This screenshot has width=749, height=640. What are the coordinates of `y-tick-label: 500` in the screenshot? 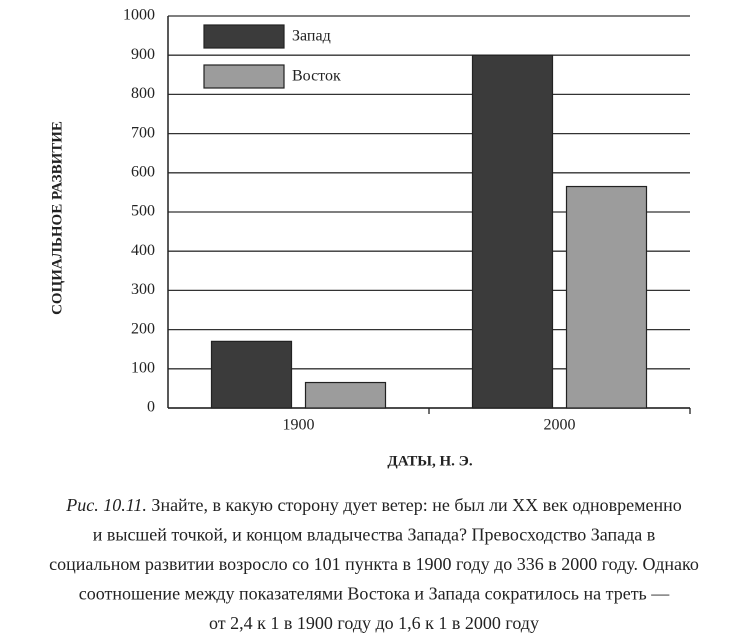 It's located at (143, 211).